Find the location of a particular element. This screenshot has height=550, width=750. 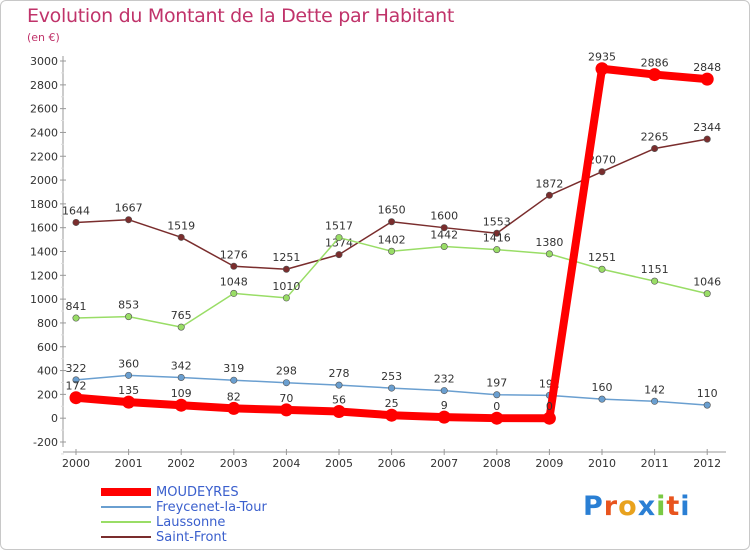

data-label: 319 is located at coordinates (233, 368).